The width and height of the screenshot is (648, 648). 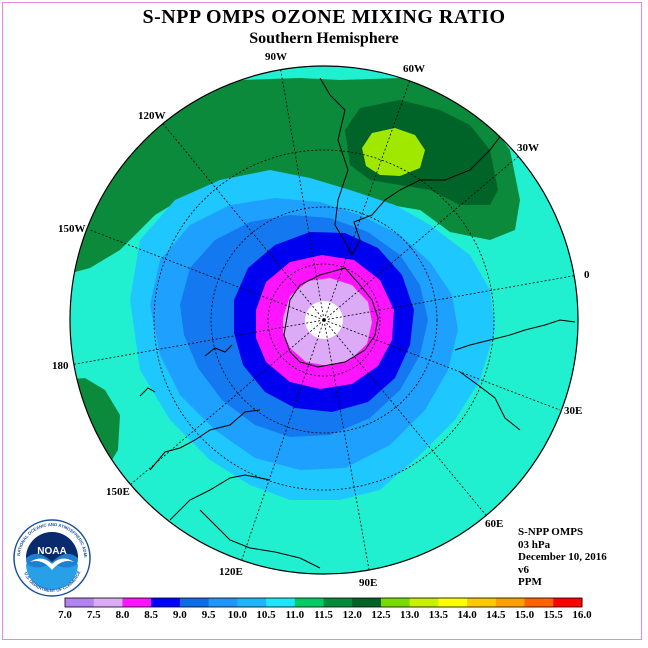 I want to click on latitude-circle-70s, so click(x=324, y=320).